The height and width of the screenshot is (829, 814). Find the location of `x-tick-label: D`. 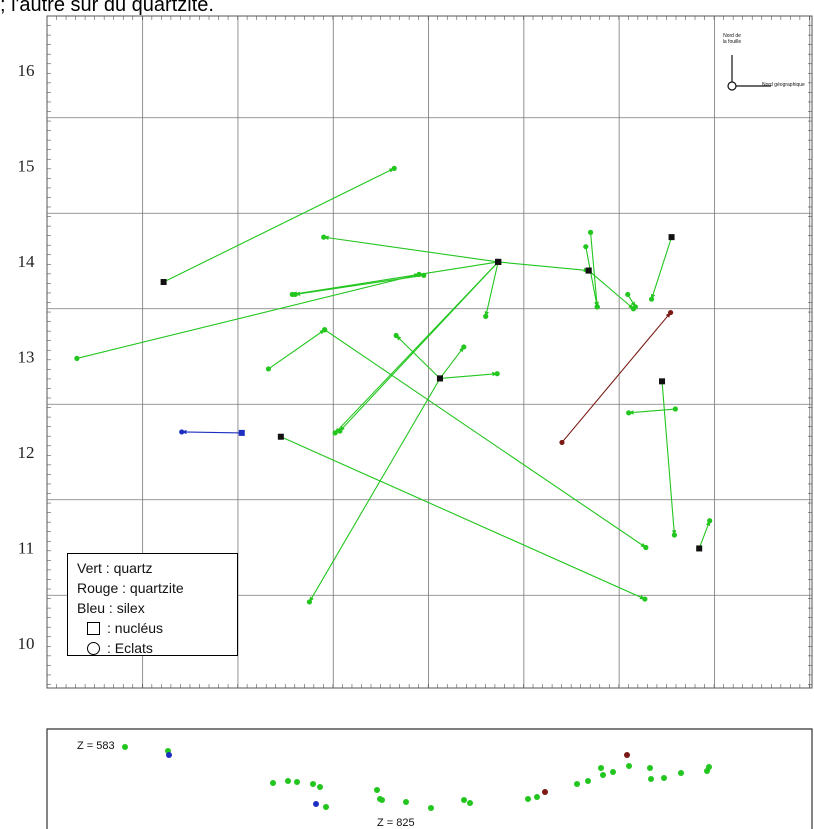

x-tick-label: D is located at coordinates (190, 699).